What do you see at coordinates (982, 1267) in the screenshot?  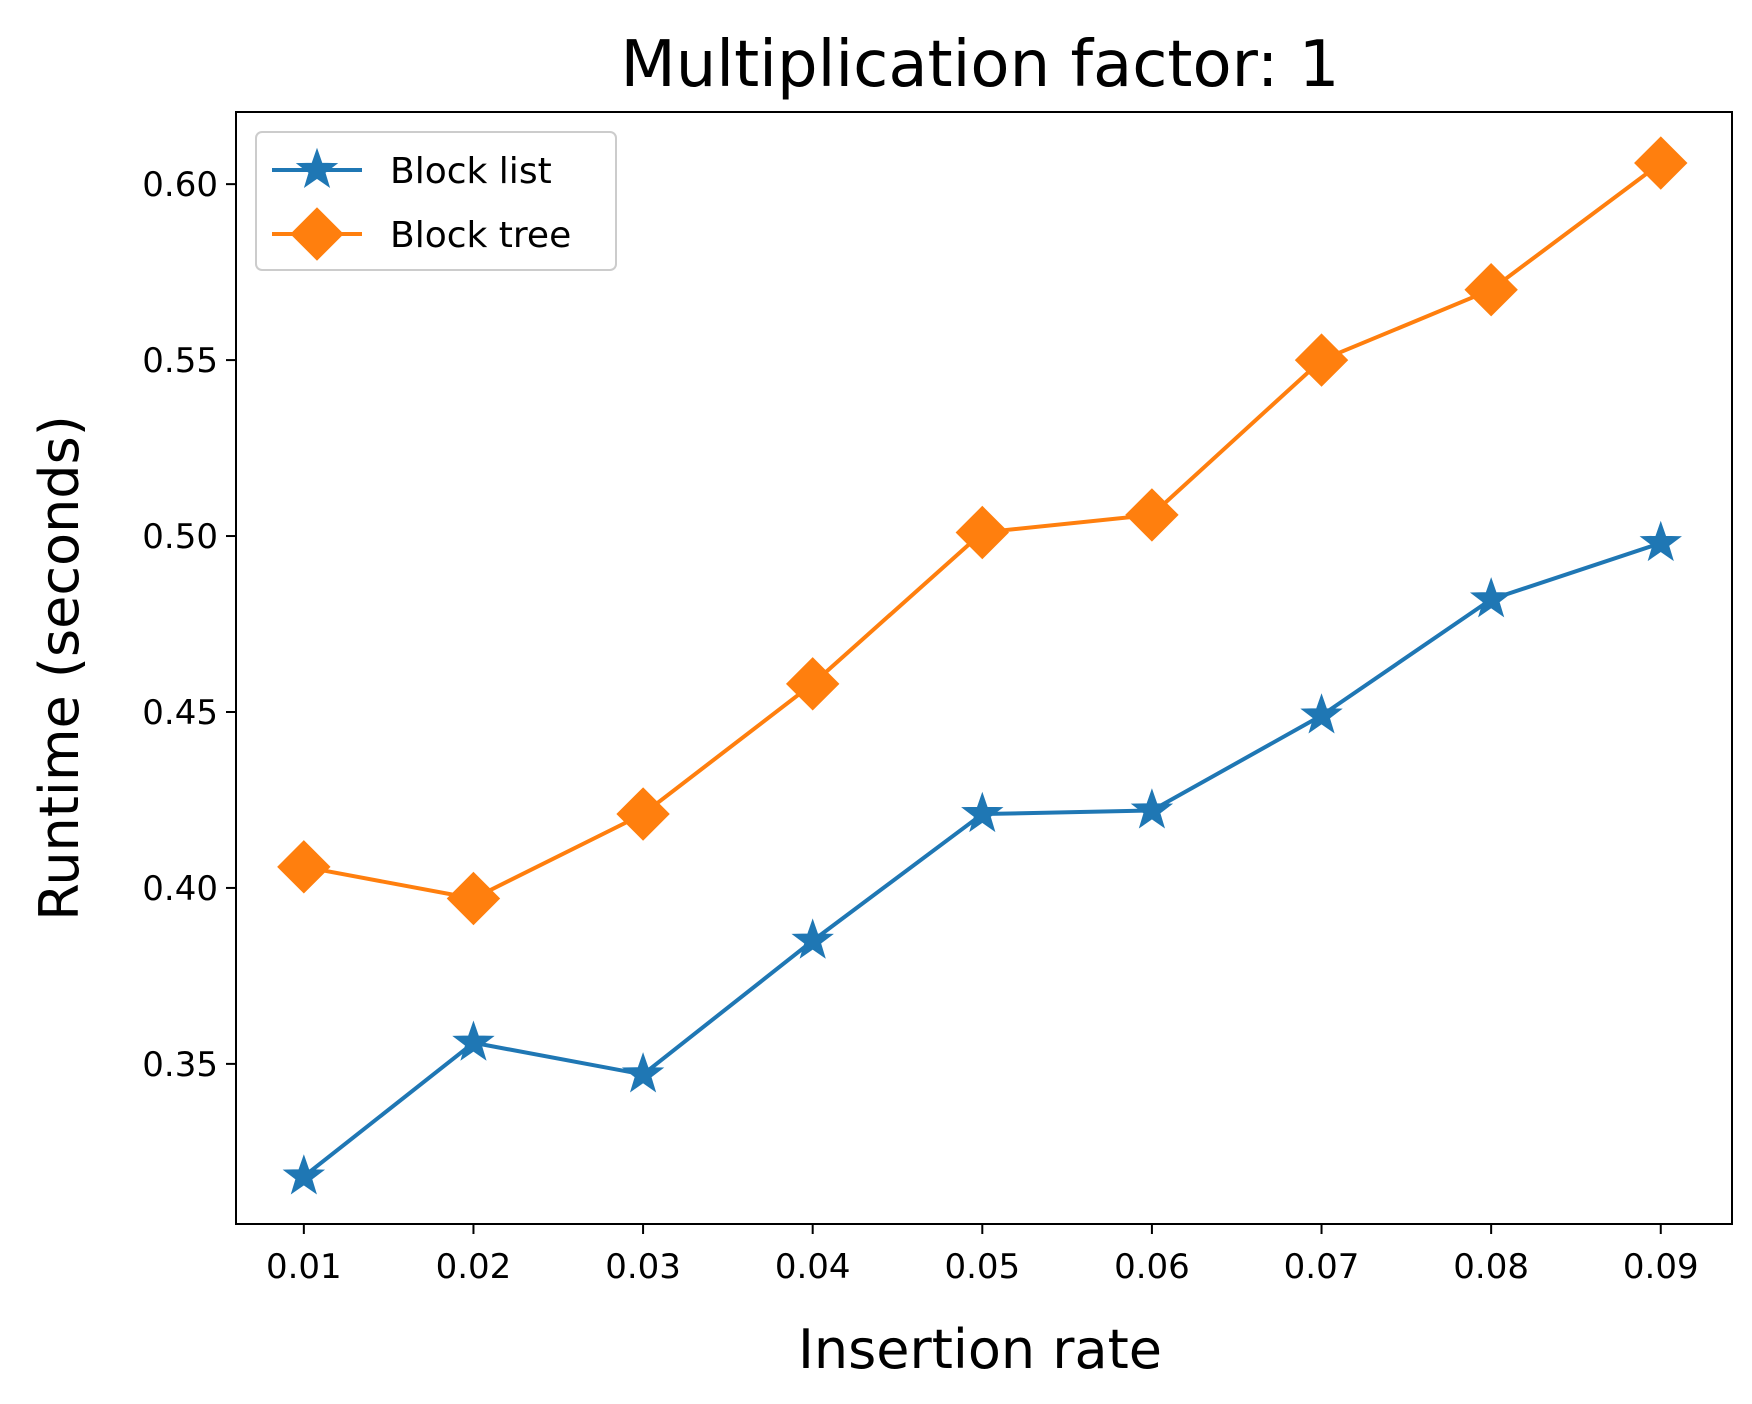 I see `x-tick-label: 0.05` at bounding box center [982, 1267].